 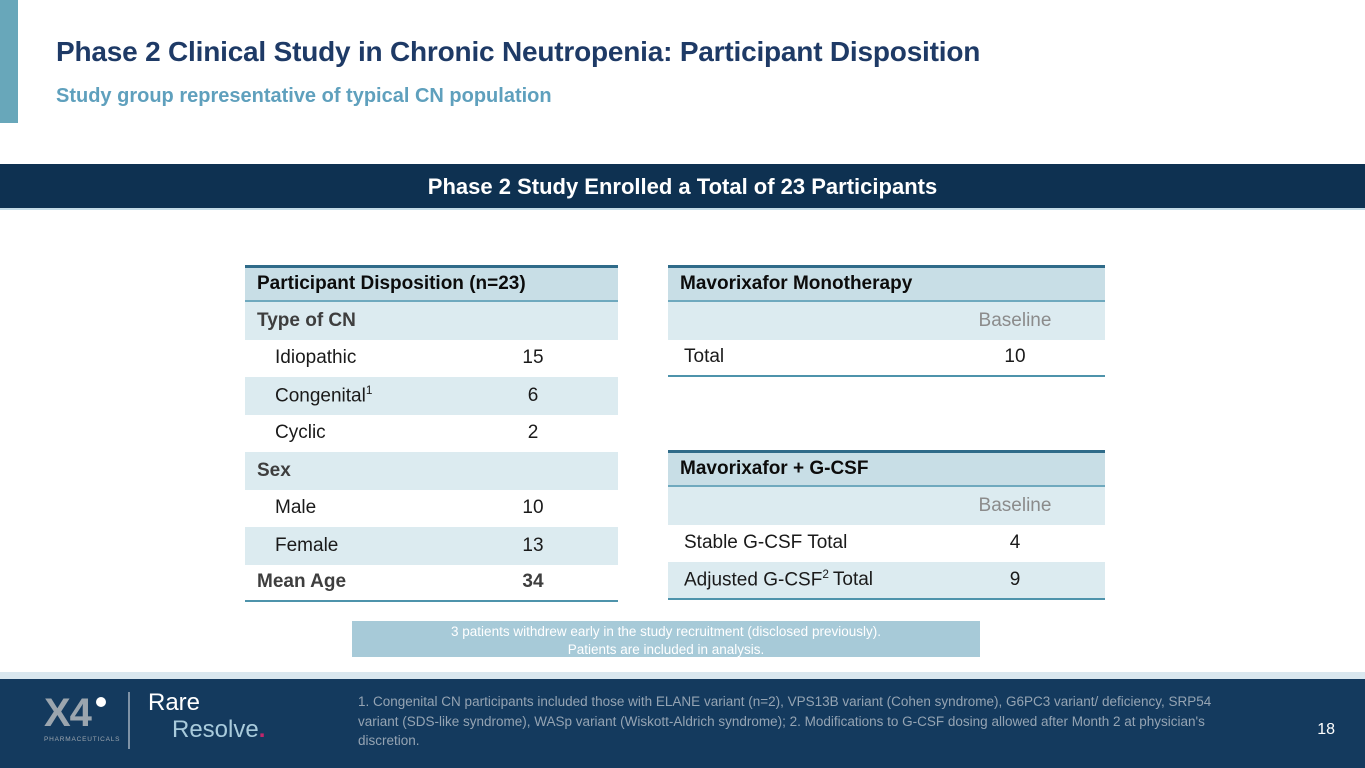 What do you see at coordinates (316, 358) in the screenshot?
I see `row-label: Idiopathic` at bounding box center [316, 358].